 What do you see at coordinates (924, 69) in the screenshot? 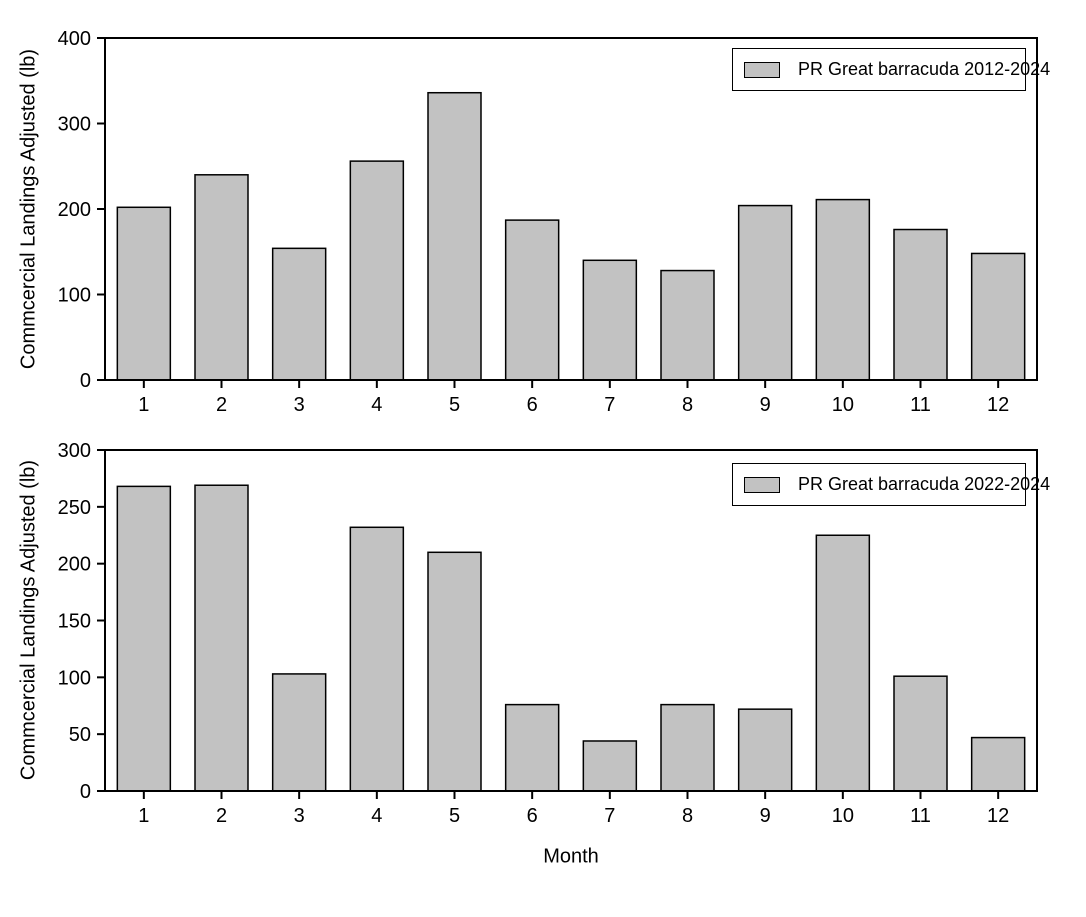
I see `legend-label-top: PR Great barracuda 2012-2024` at bounding box center [924, 69].